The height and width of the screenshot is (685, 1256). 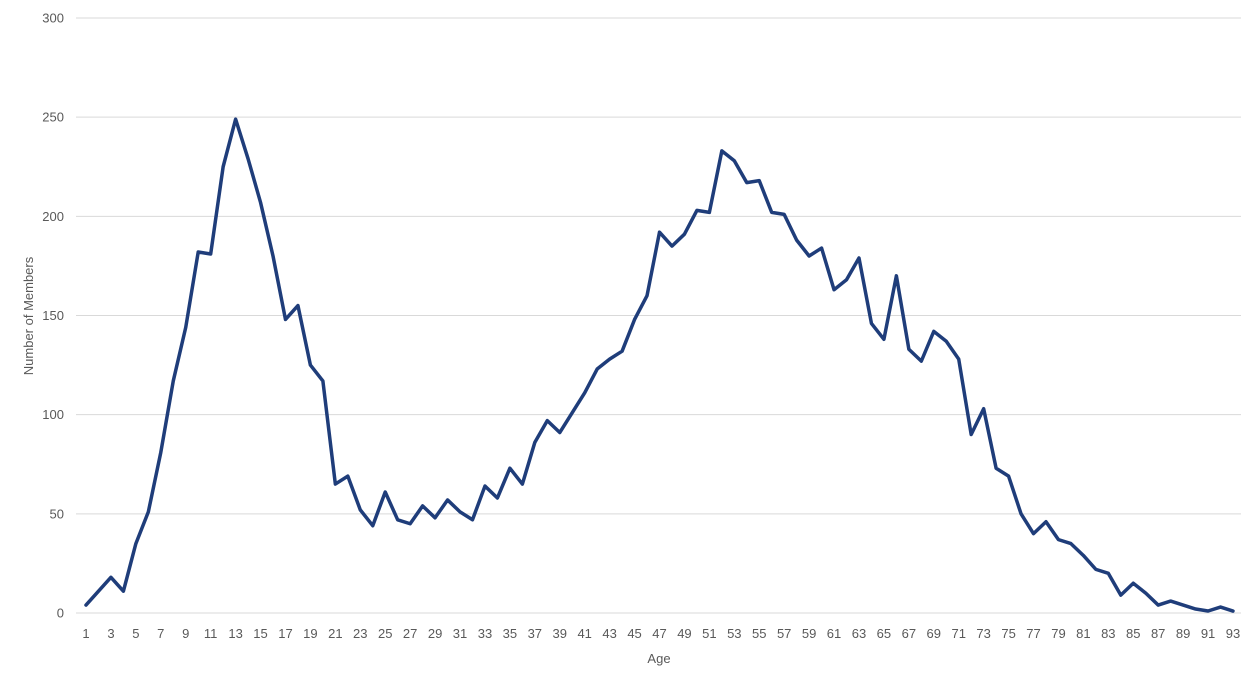 I want to click on x-tick-label-9: 9, so click(x=185, y=633).